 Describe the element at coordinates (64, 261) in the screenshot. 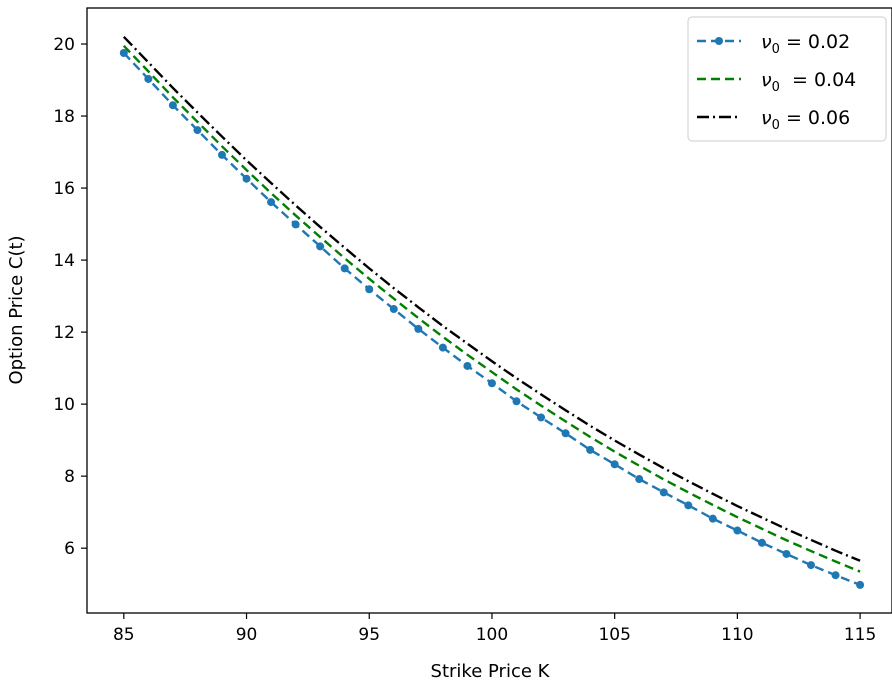

I see `y-tick-label: 14` at that location.